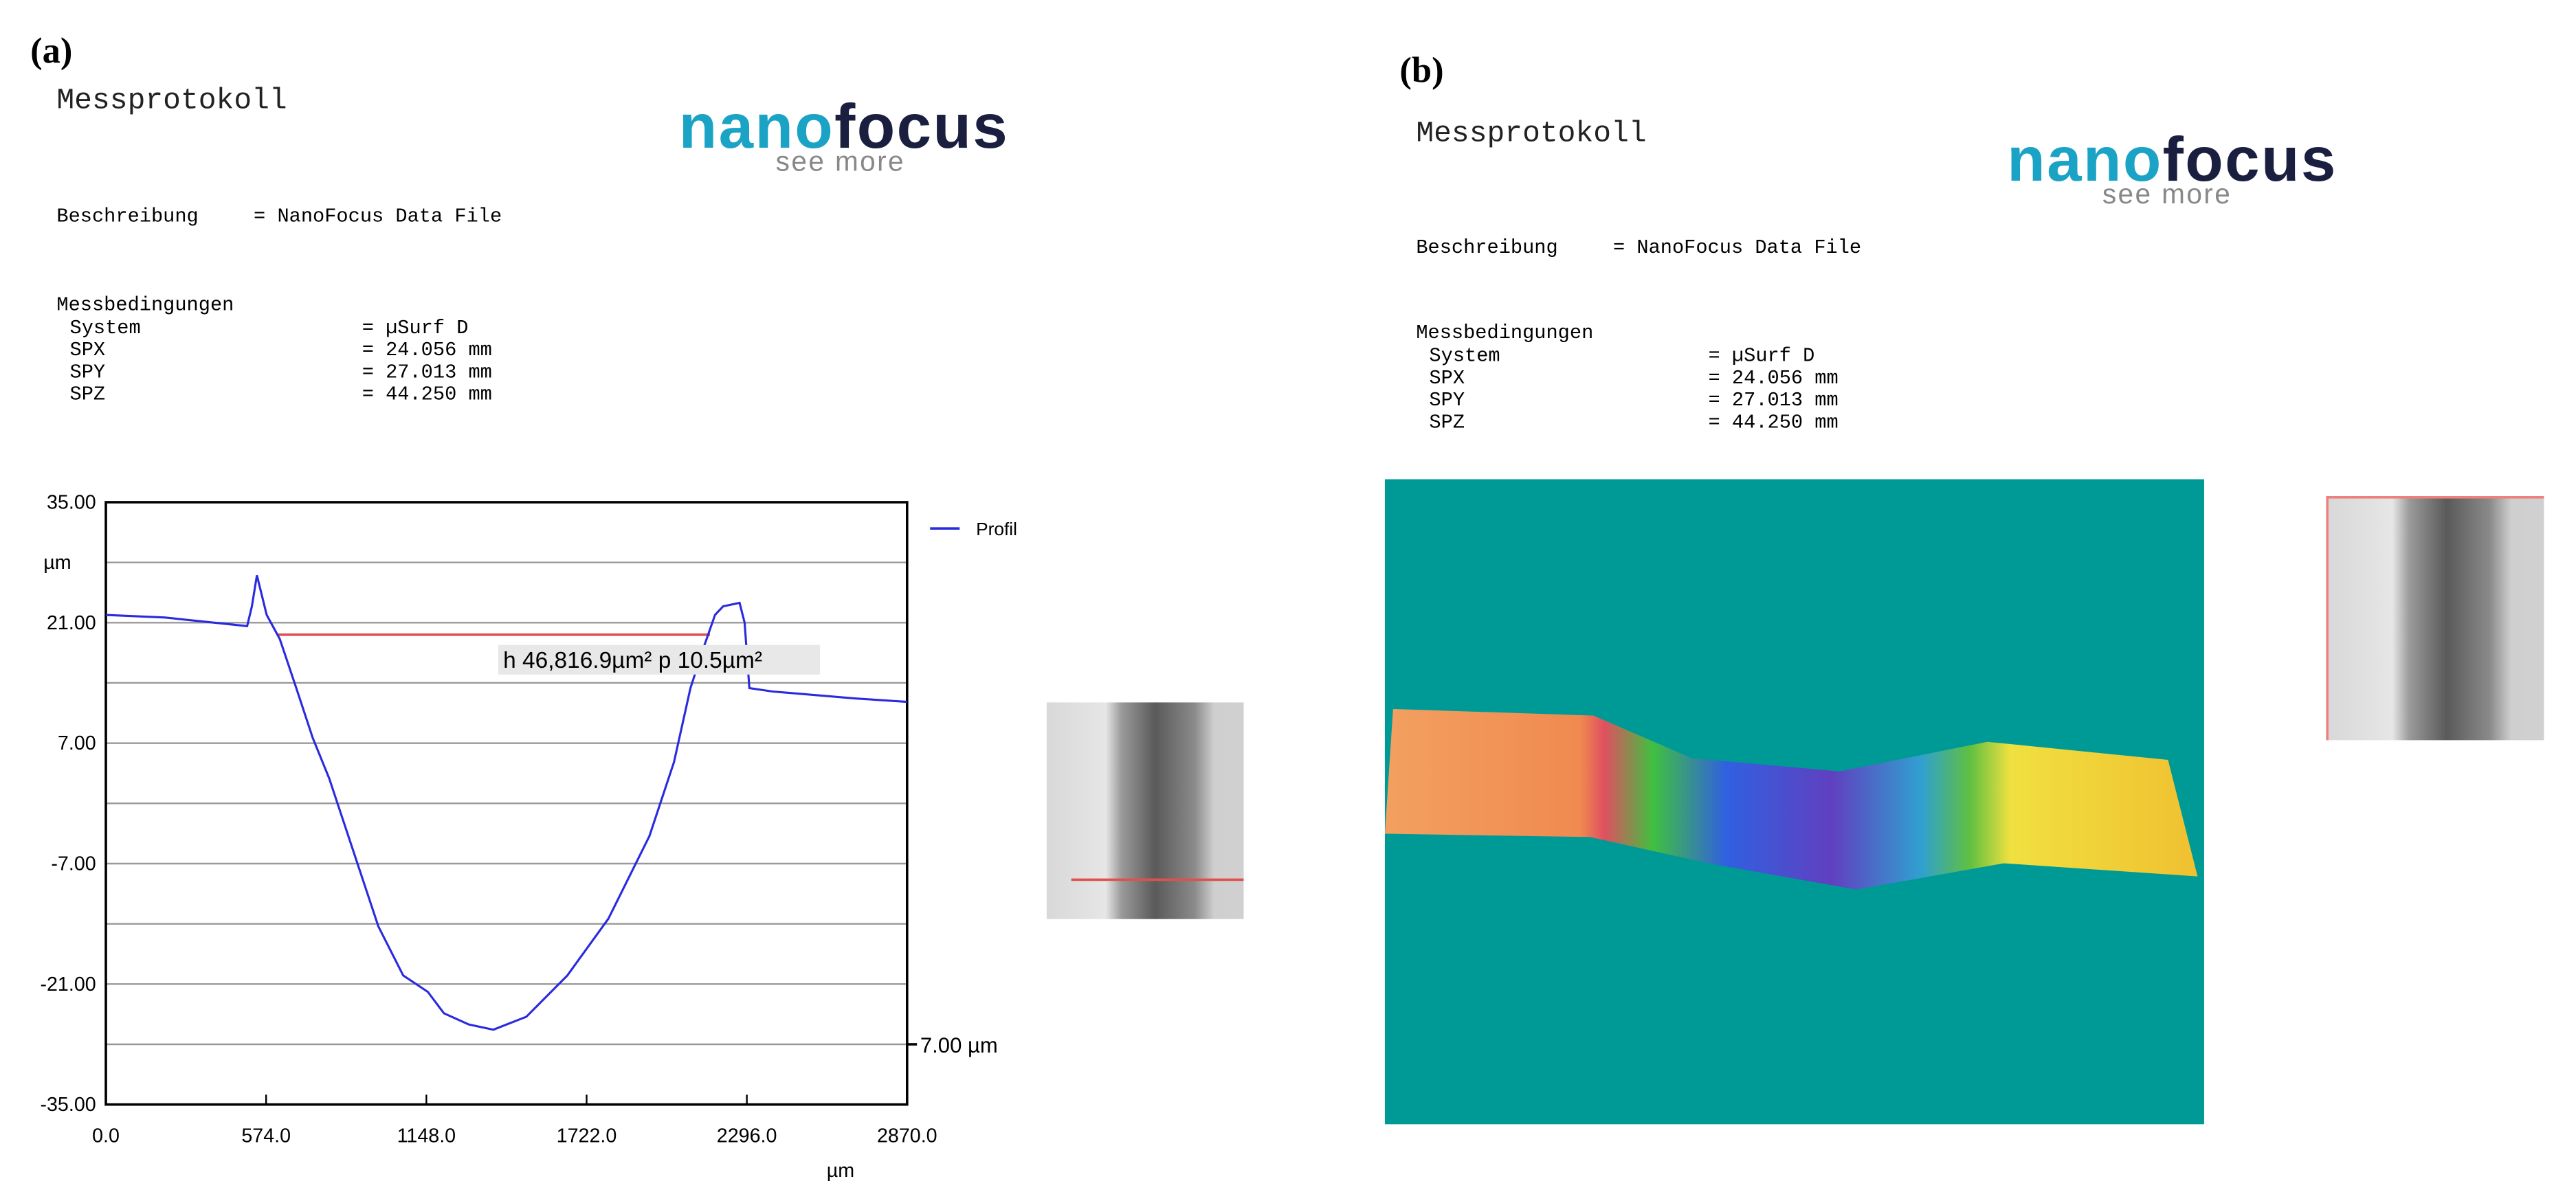  What do you see at coordinates (840, 1171) in the screenshot?
I see `x-axis-label: µm` at bounding box center [840, 1171].